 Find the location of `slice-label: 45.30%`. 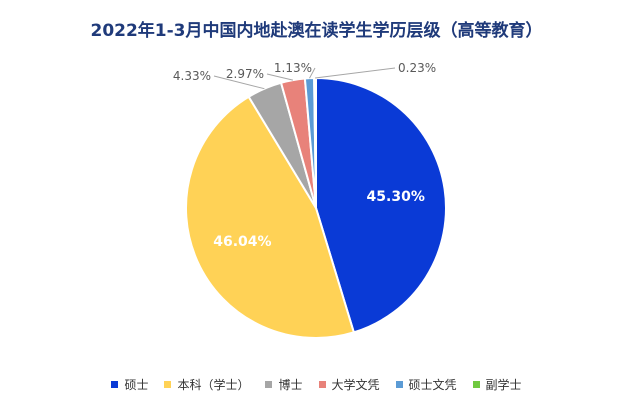

slice-label: 45.30% is located at coordinates (396, 197).